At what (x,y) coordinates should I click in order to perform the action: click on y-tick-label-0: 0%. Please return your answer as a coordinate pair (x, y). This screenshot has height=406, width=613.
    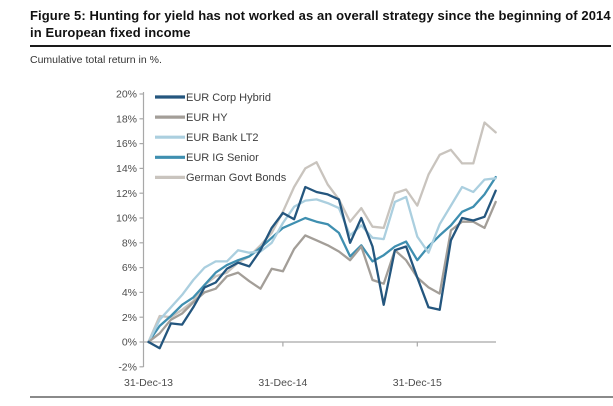
    Looking at the image, I should click on (129, 343).